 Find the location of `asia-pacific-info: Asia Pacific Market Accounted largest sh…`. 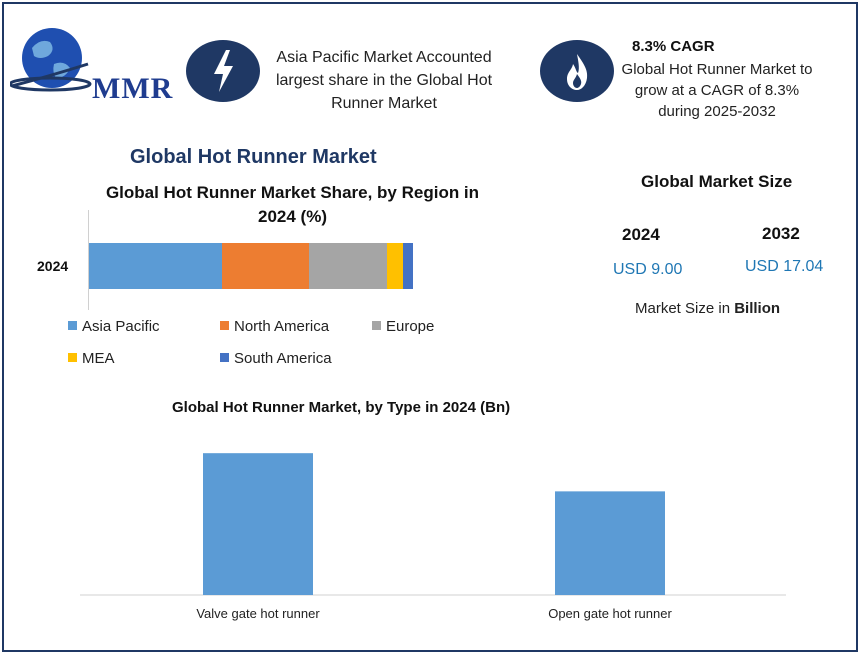

asia-pacific-info: Asia Pacific Market Accounted largest sh… is located at coordinates (384, 80).